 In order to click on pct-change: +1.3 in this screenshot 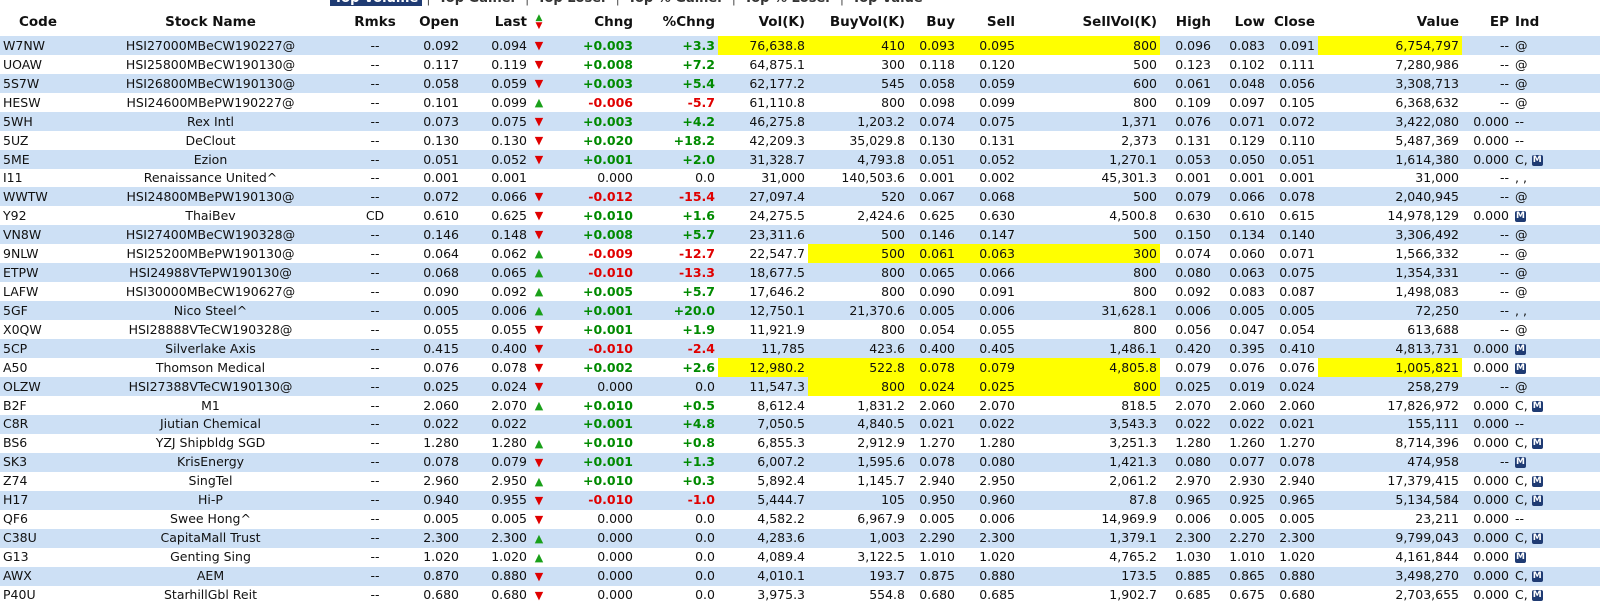, I will do `click(677, 462)`.